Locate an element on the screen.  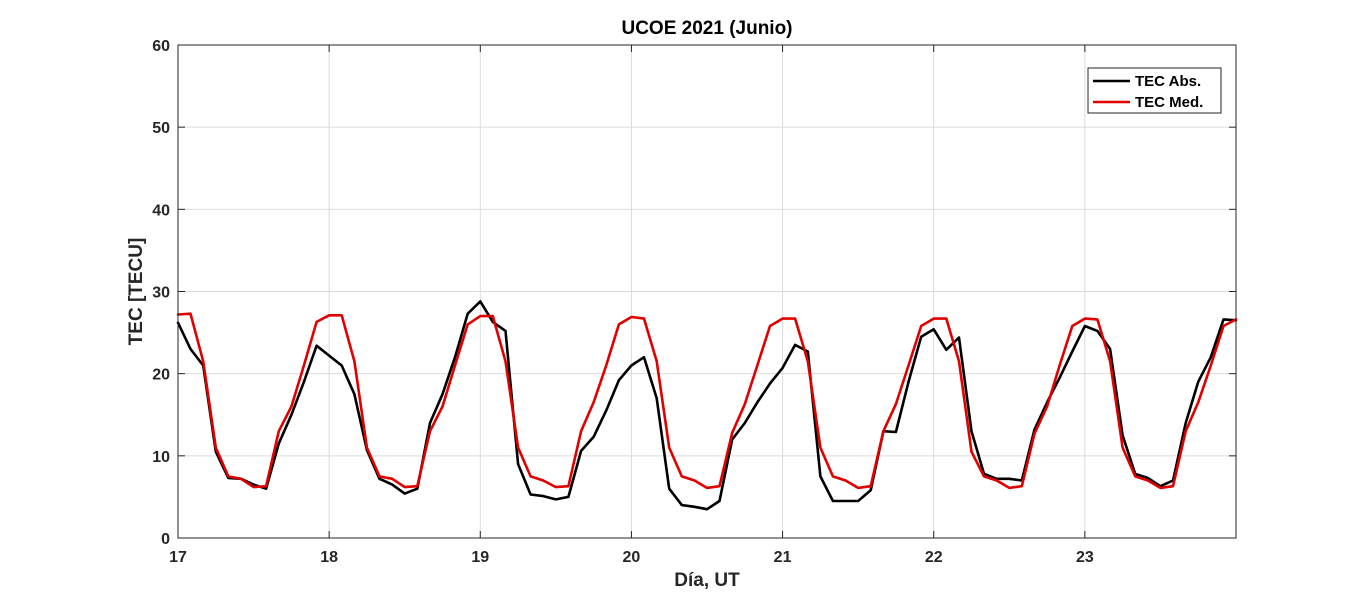
y-tick-label: 30 is located at coordinates (161, 293).